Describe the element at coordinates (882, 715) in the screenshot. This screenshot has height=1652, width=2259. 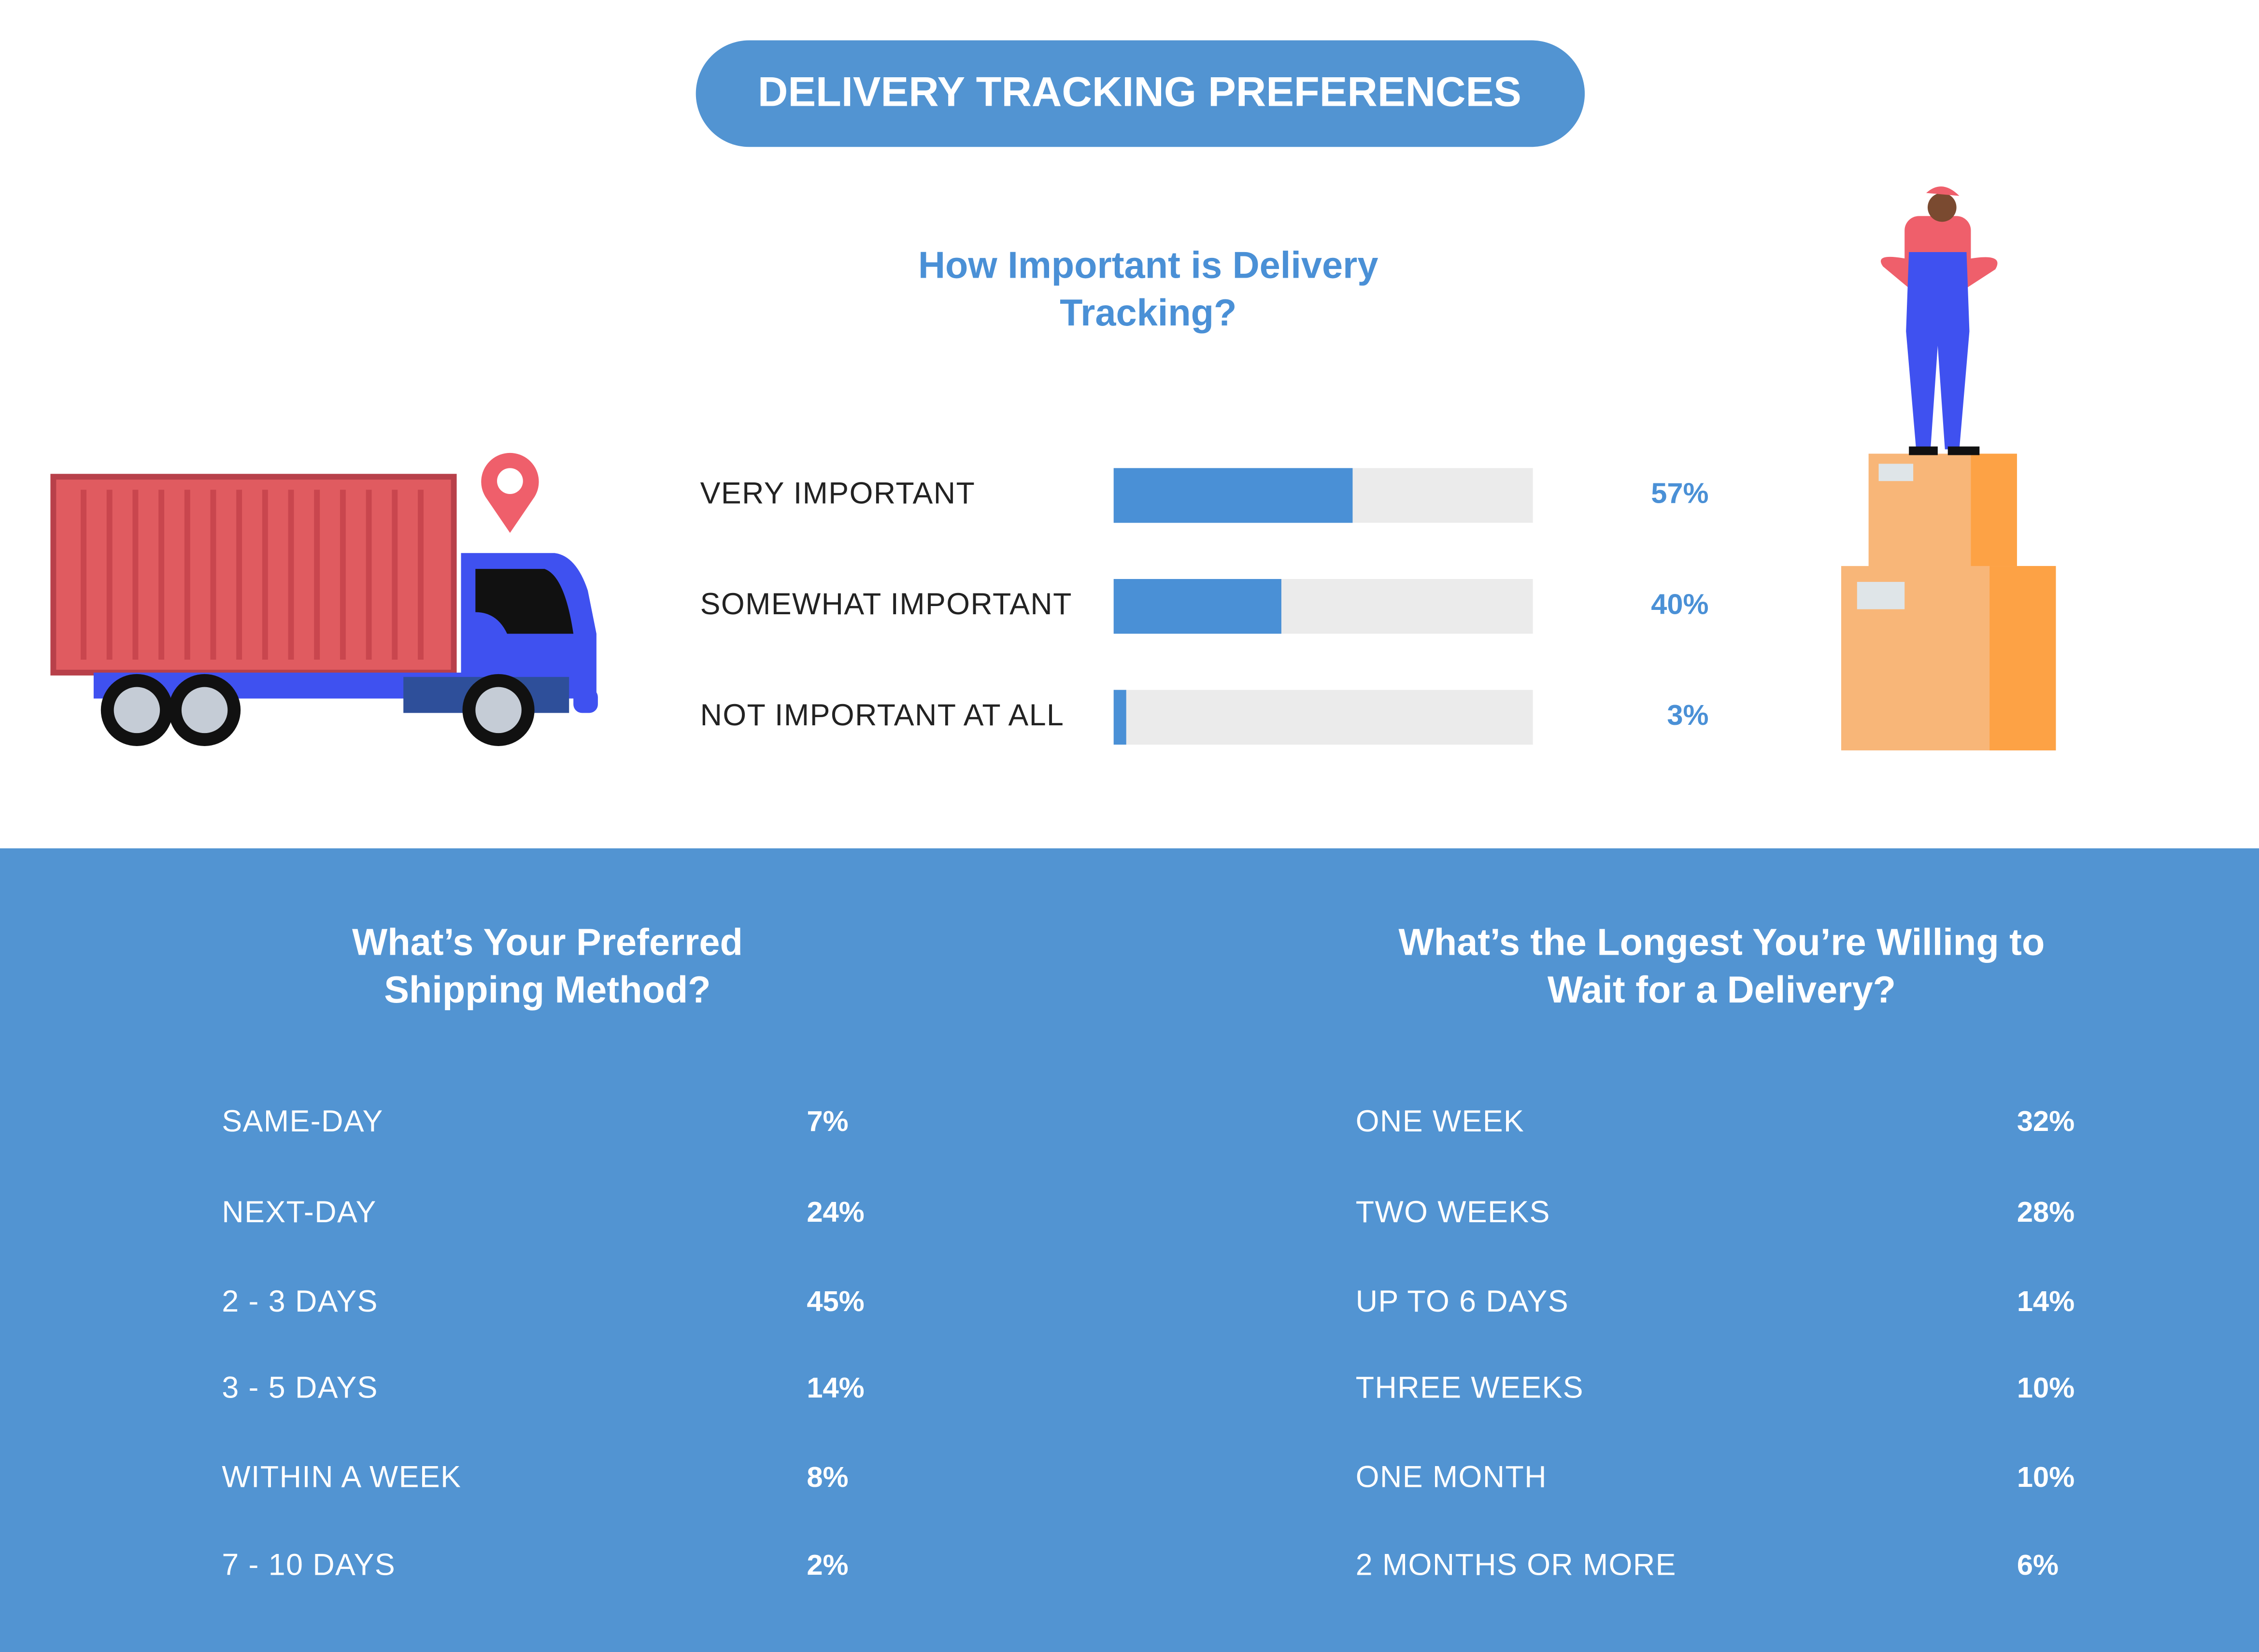
I see `category-label: NOT IMPORTANT AT ALL` at that location.